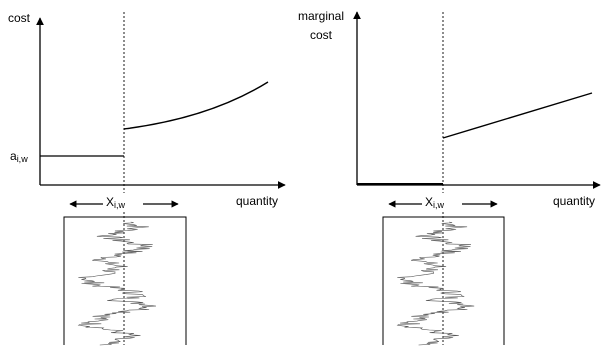 This screenshot has width=603, height=347. Describe the element at coordinates (116, 202) in the screenshot. I see `left-threshold-label: Xi,w` at that location.